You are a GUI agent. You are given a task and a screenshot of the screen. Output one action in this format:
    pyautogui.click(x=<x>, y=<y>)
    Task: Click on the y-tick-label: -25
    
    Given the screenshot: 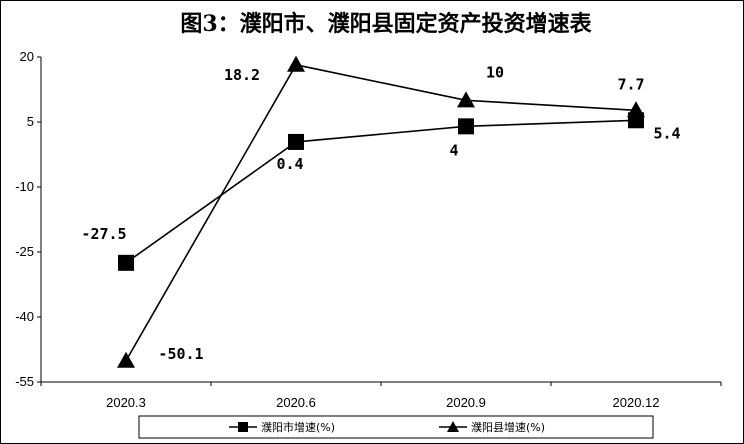 What is the action you would take?
    pyautogui.click(x=24, y=251)
    